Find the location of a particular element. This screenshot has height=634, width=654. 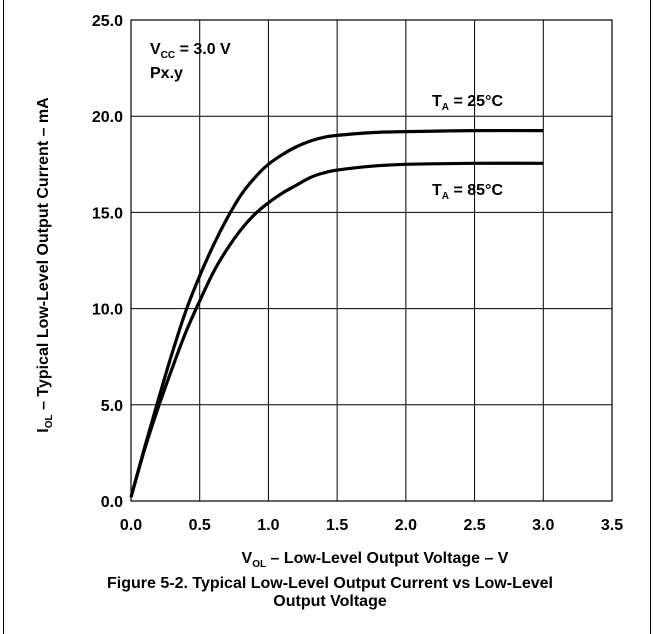

y-tick-label: 5.0 is located at coordinates (112, 406).